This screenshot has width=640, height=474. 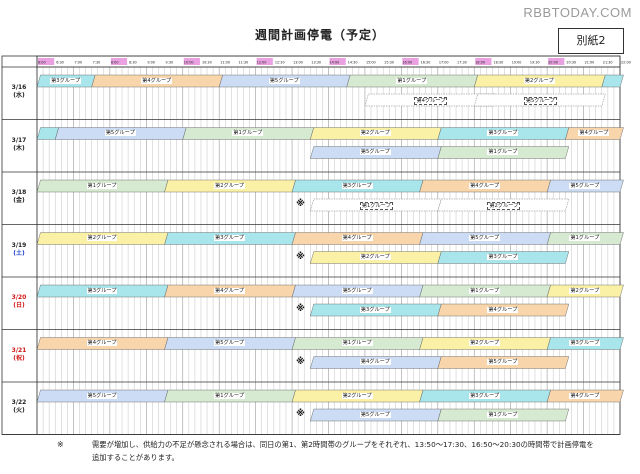 I want to click on day-date-label: 3/22 (火), so click(x=19, y=407).